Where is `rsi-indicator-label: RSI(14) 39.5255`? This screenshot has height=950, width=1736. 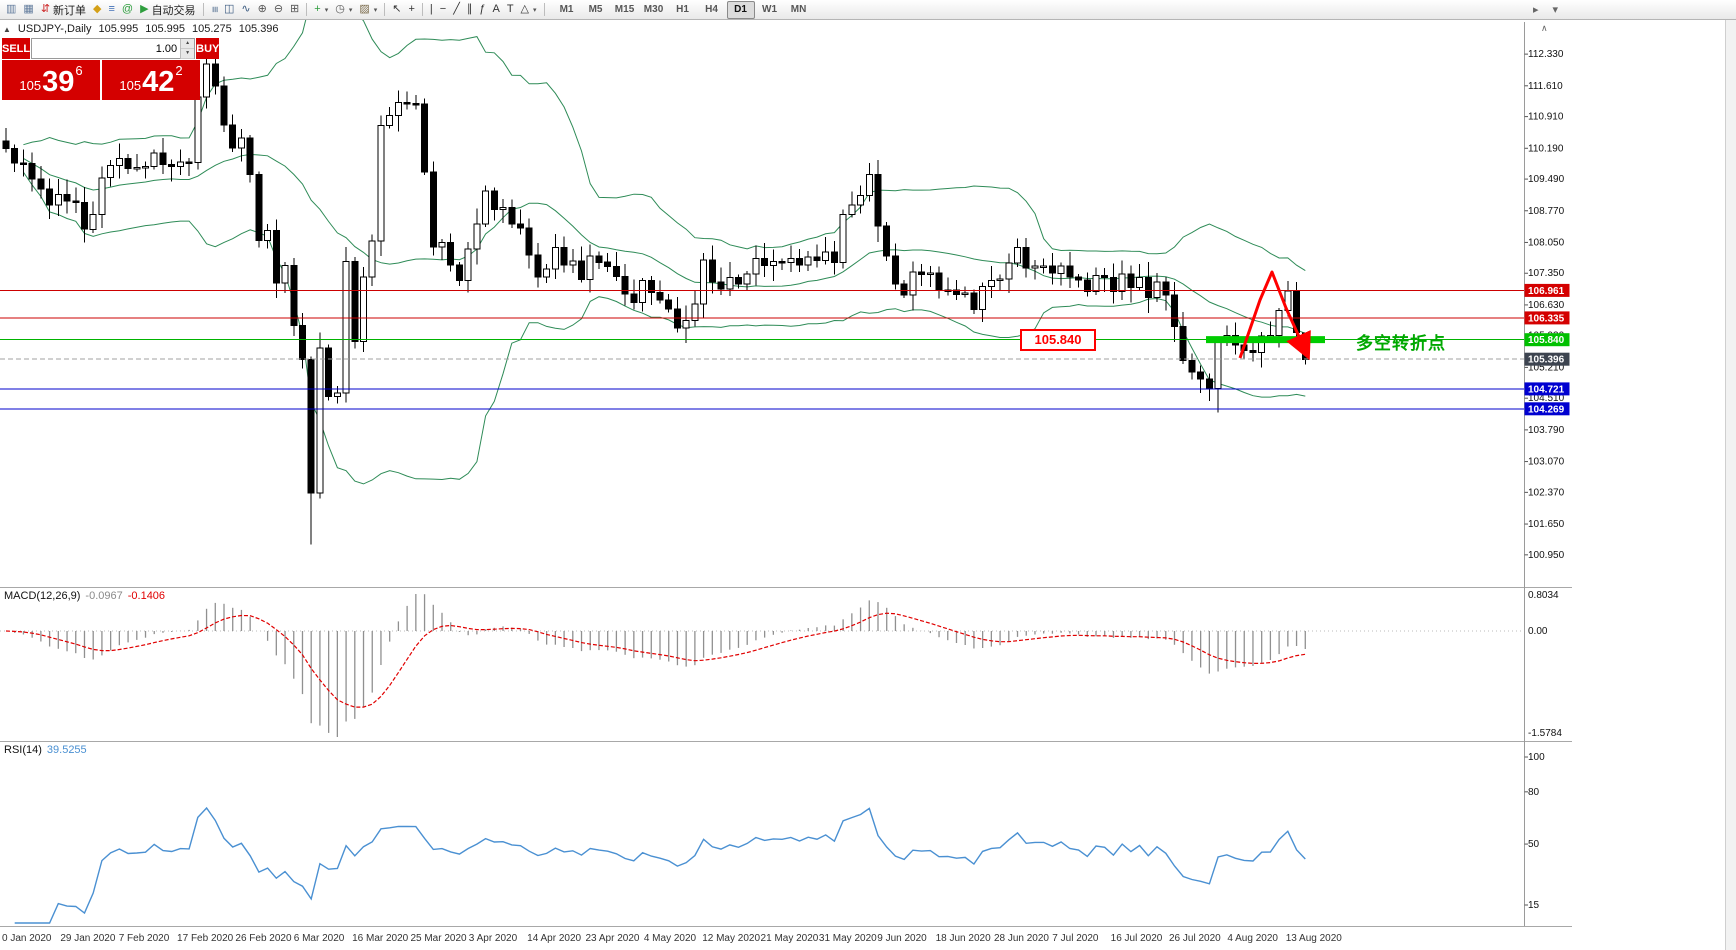 rsi-indicator-label: RSI(14) 39.5255 is located at coordinates (45, 750).